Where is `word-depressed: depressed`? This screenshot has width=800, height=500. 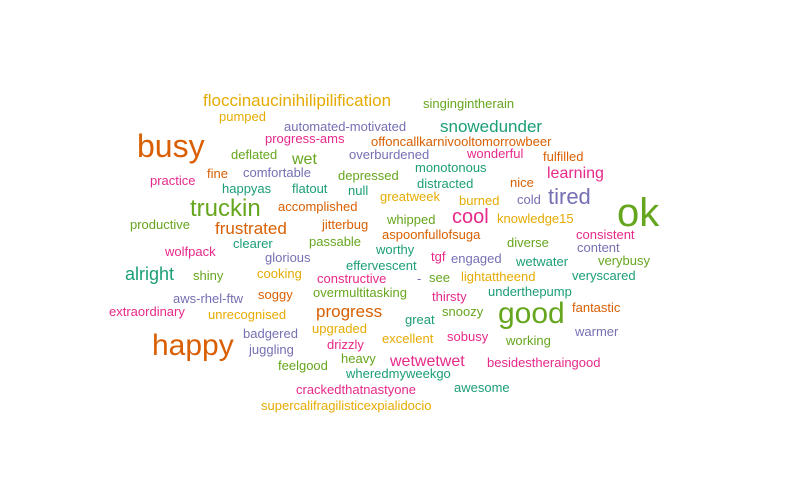
word-depressed: depressed is located at coordinates (368, 175).